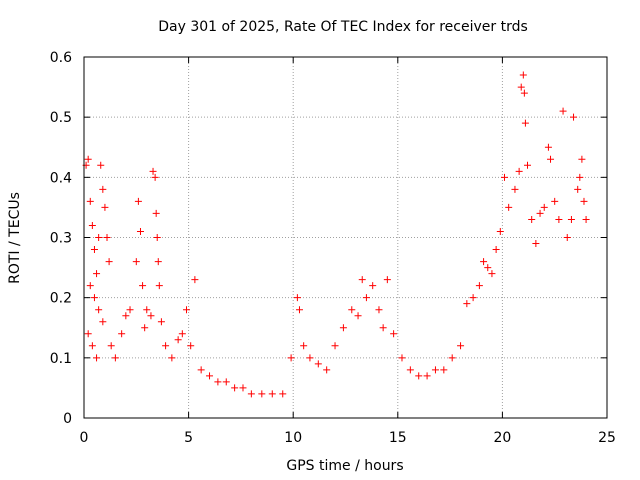  I want to click on y-tick-label: 0.4, so click(61, 178).